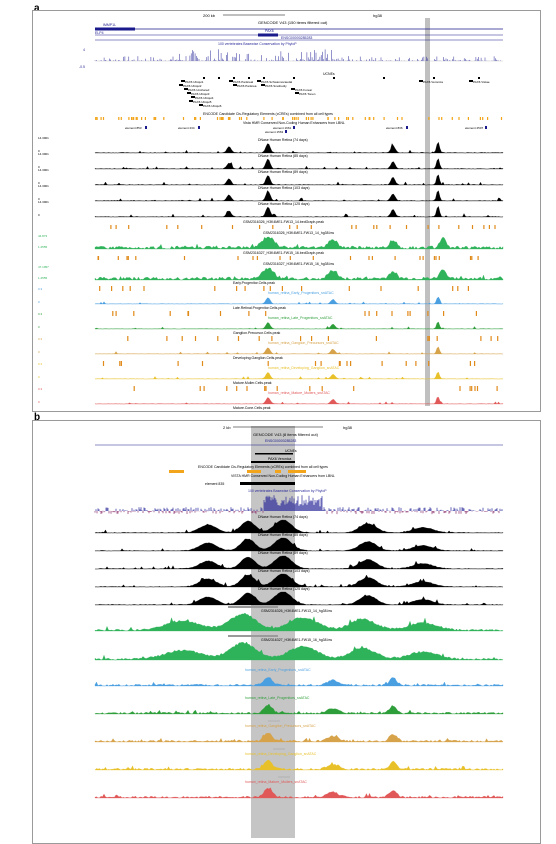 The height and width of the screenshot is (844, 556). Describe the element at coordinates (276, 82) in the screenshot. I see `pax6-enhancer-label: PAX6 Schwannocaudal` at that location.